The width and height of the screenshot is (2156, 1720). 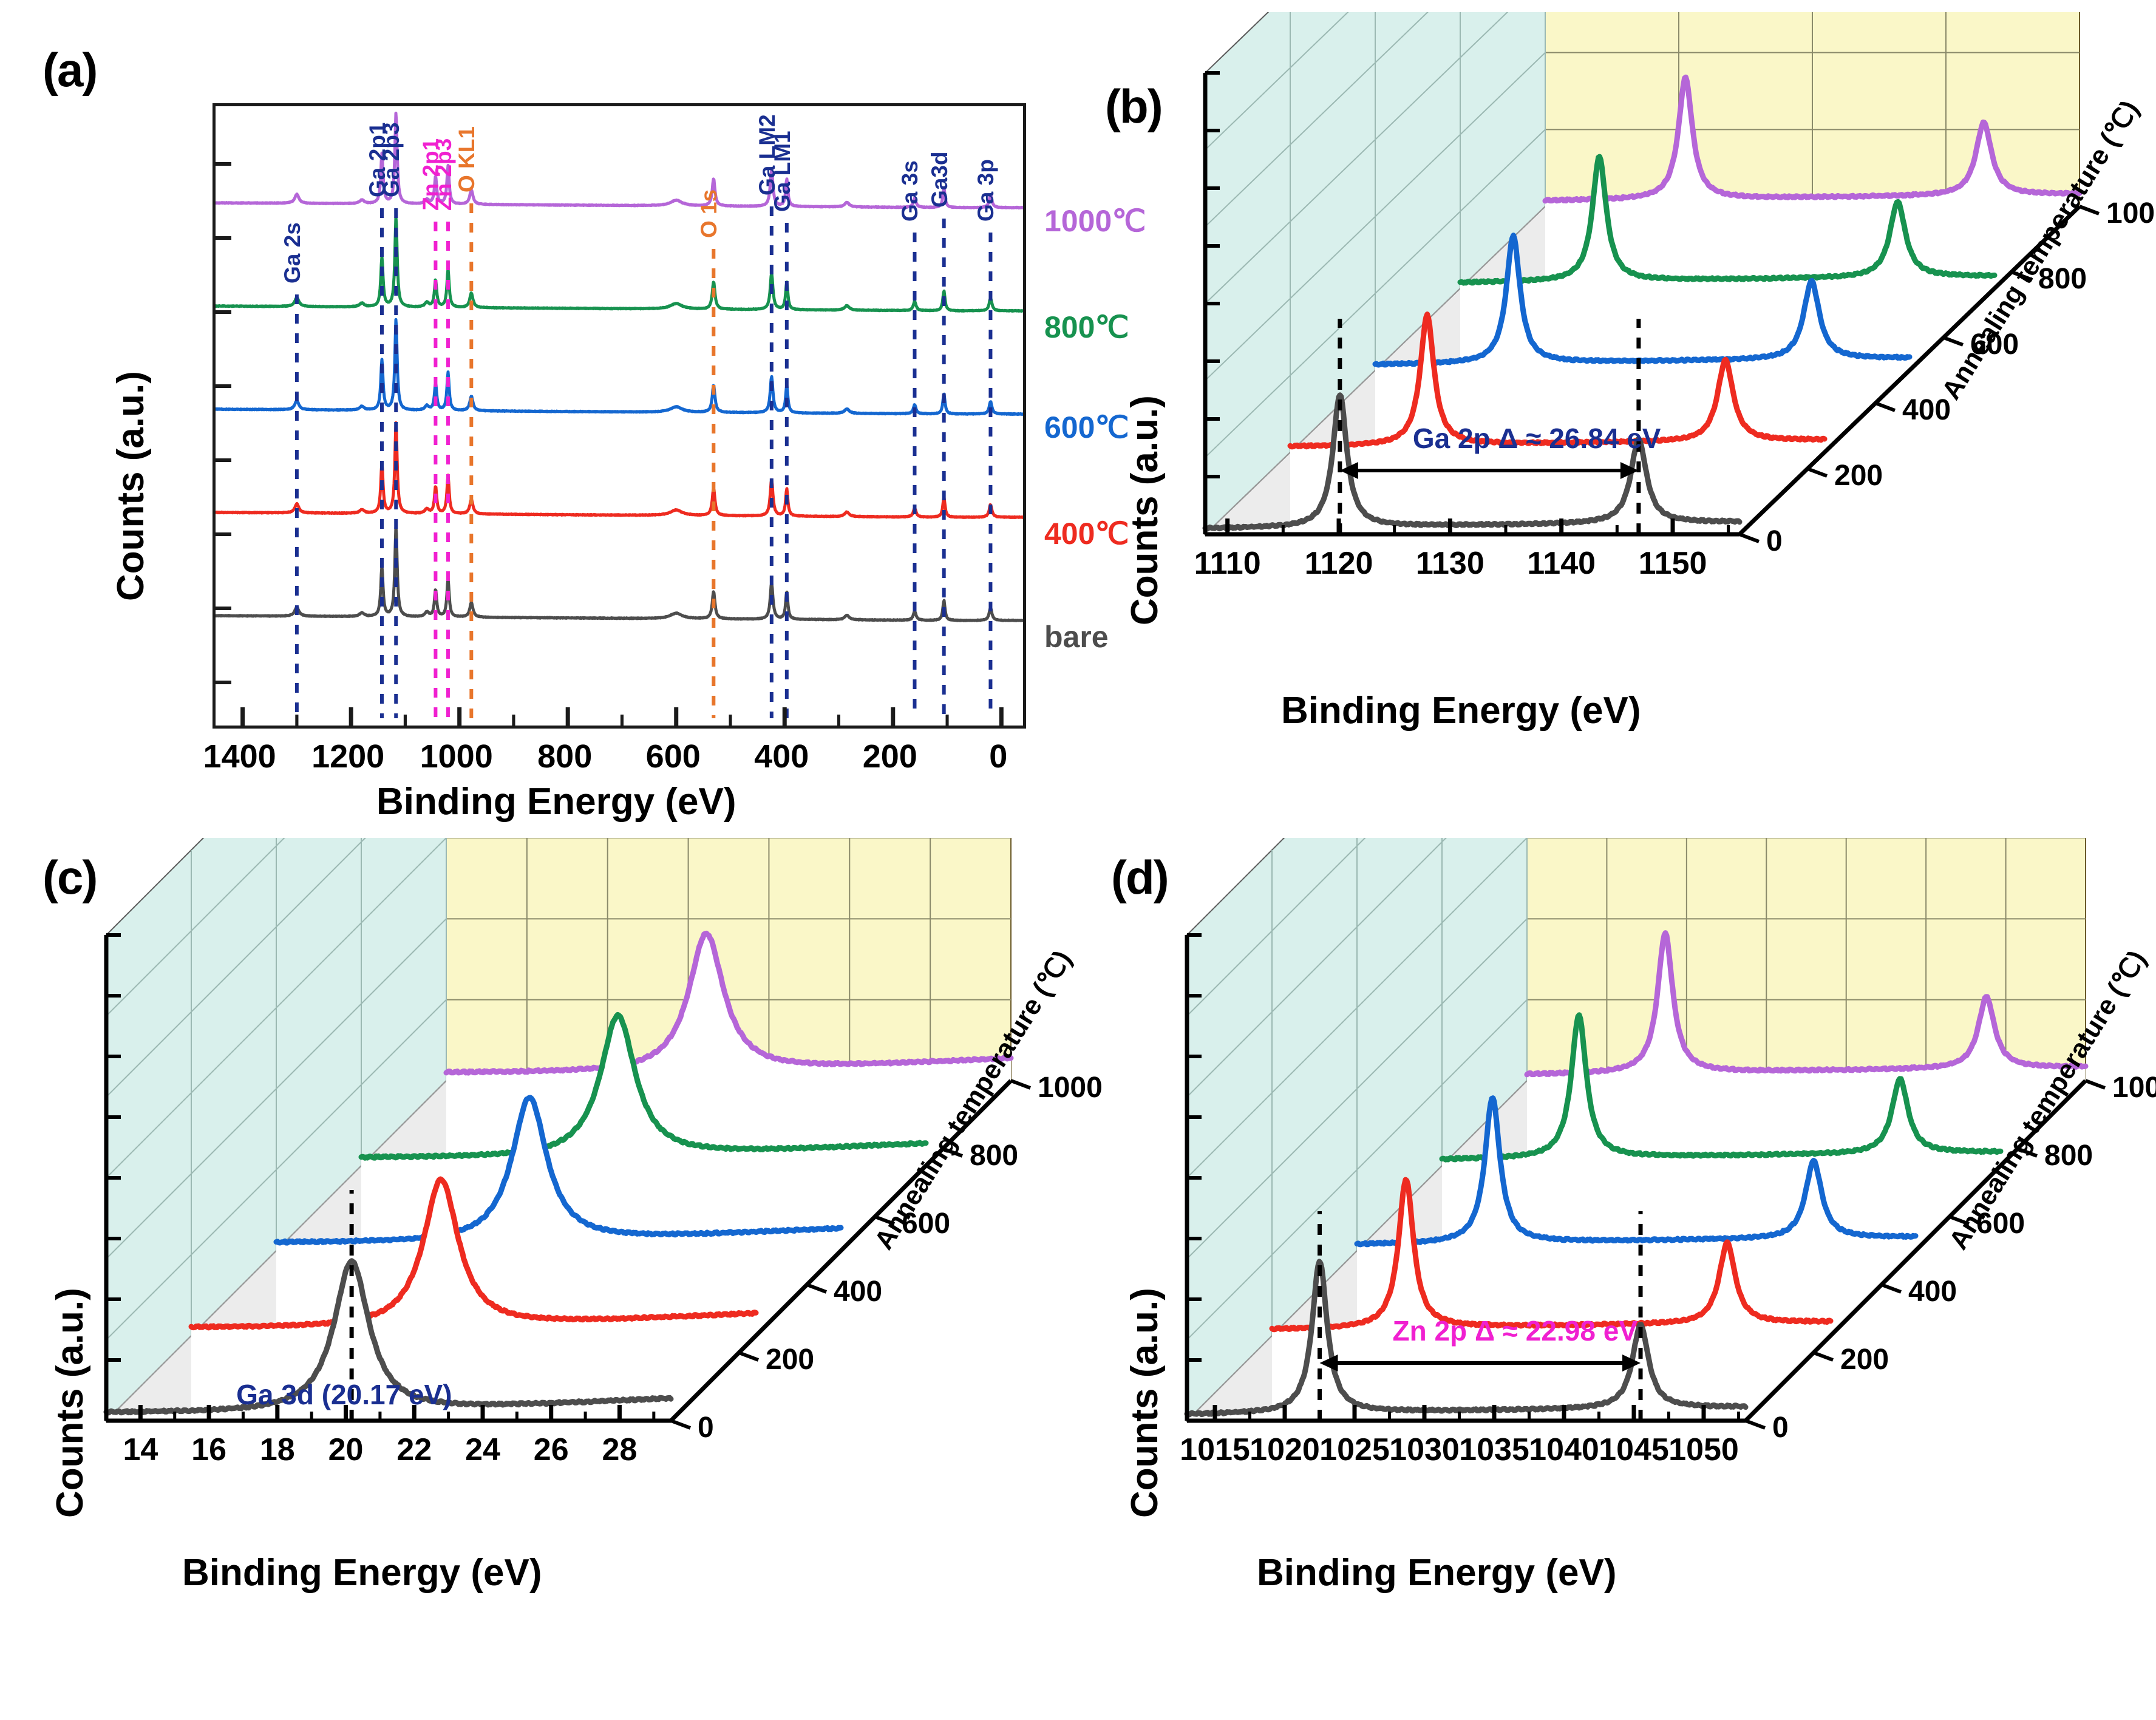 What do you see at coordinates (2068, 1156) in the screenshot?
I see `panel-d-ztick-800: 800` at bounding box center [2068, 1156].